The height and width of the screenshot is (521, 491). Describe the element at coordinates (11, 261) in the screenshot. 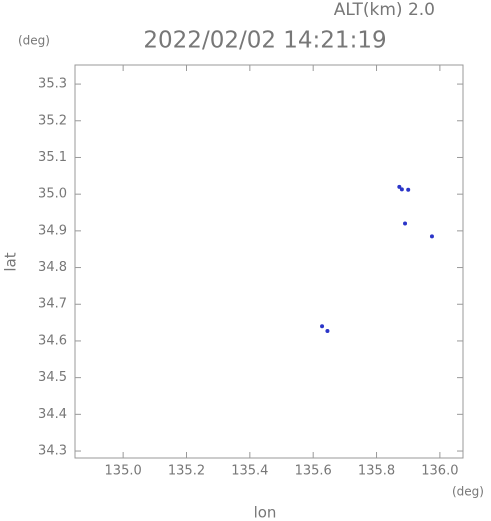

I see `y-axis-label: lat` at that location.